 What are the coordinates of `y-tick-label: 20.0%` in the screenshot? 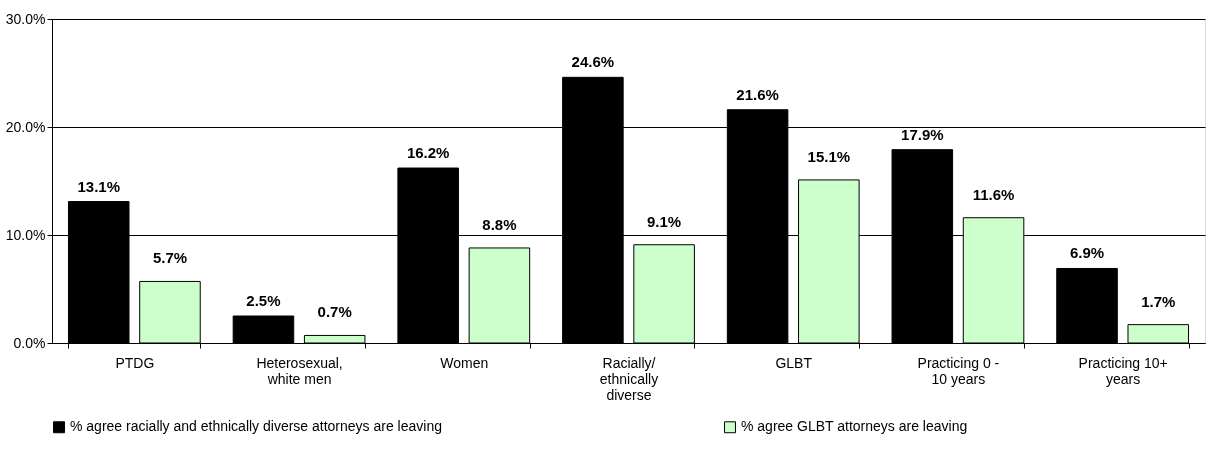 It's located at (25, 126).